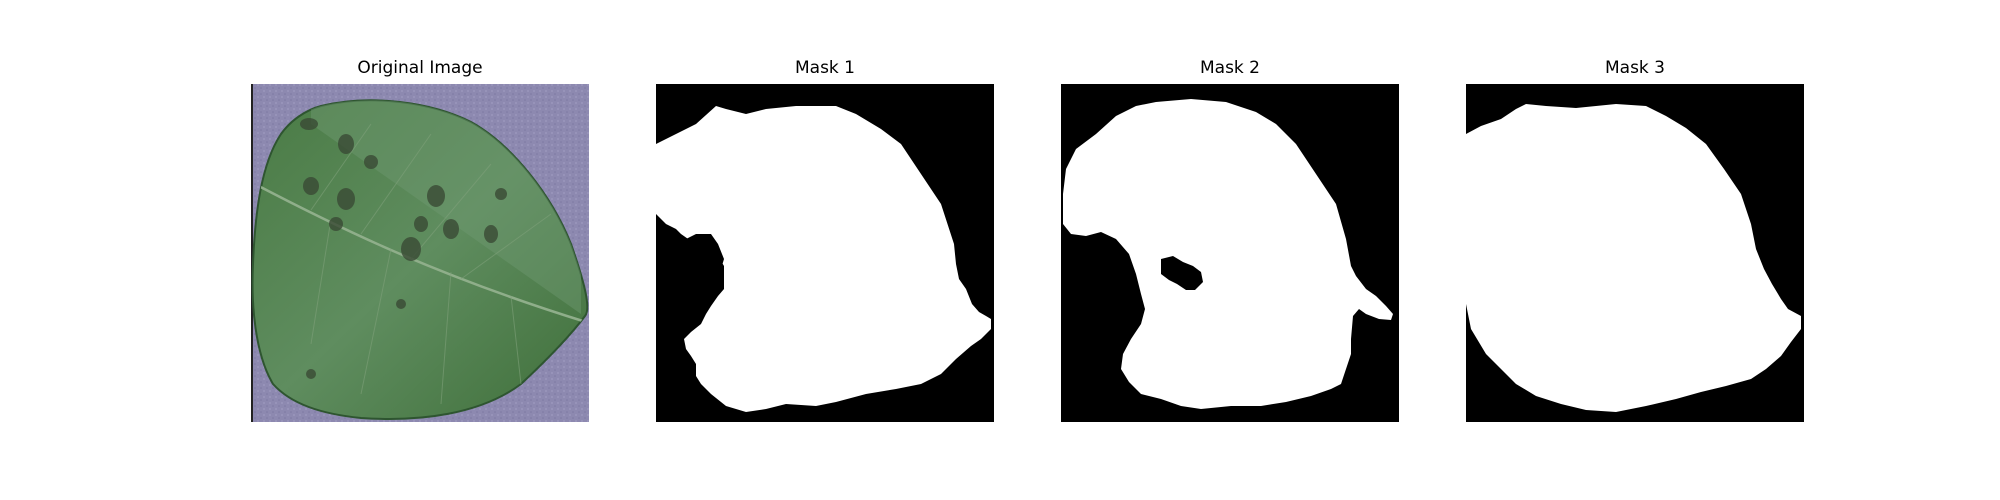  What do you see at coordinates (420, 68) in the screenshot?
I see `panel-title-original-image: Original Image` at bounding box center [420, 68].